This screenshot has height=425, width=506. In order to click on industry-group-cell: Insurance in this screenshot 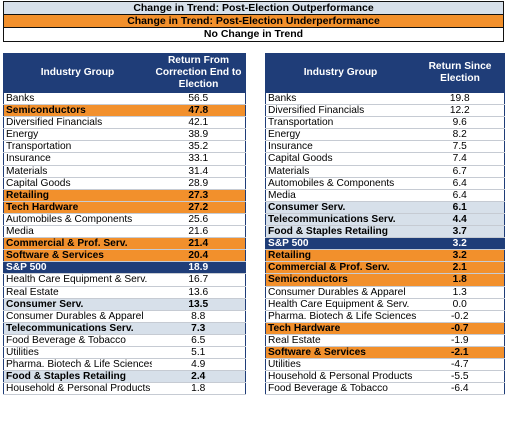, I will do `click(77, 159)`.